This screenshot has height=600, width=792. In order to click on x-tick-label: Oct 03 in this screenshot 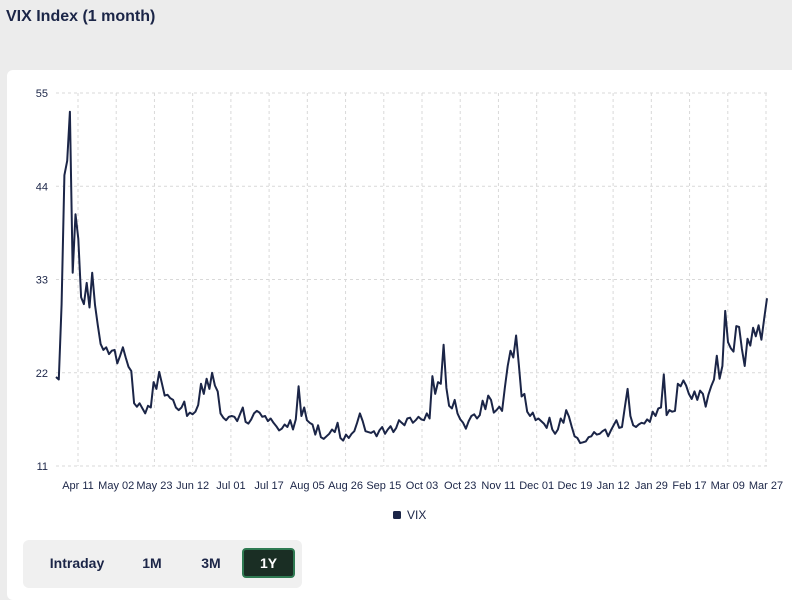, I will do `click(422, 486)`.